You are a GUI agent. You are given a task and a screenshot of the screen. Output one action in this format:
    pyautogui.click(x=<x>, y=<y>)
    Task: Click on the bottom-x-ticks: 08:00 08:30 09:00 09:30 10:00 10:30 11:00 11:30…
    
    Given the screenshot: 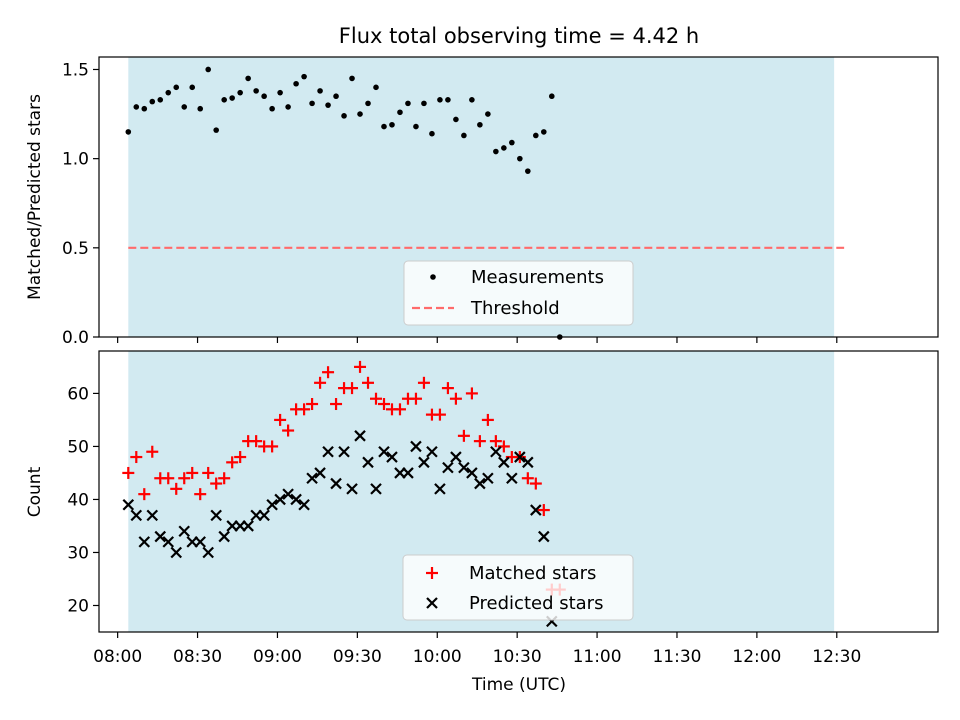 What is the action you would take?
    pyautogui.click(x=477, y=649)
    